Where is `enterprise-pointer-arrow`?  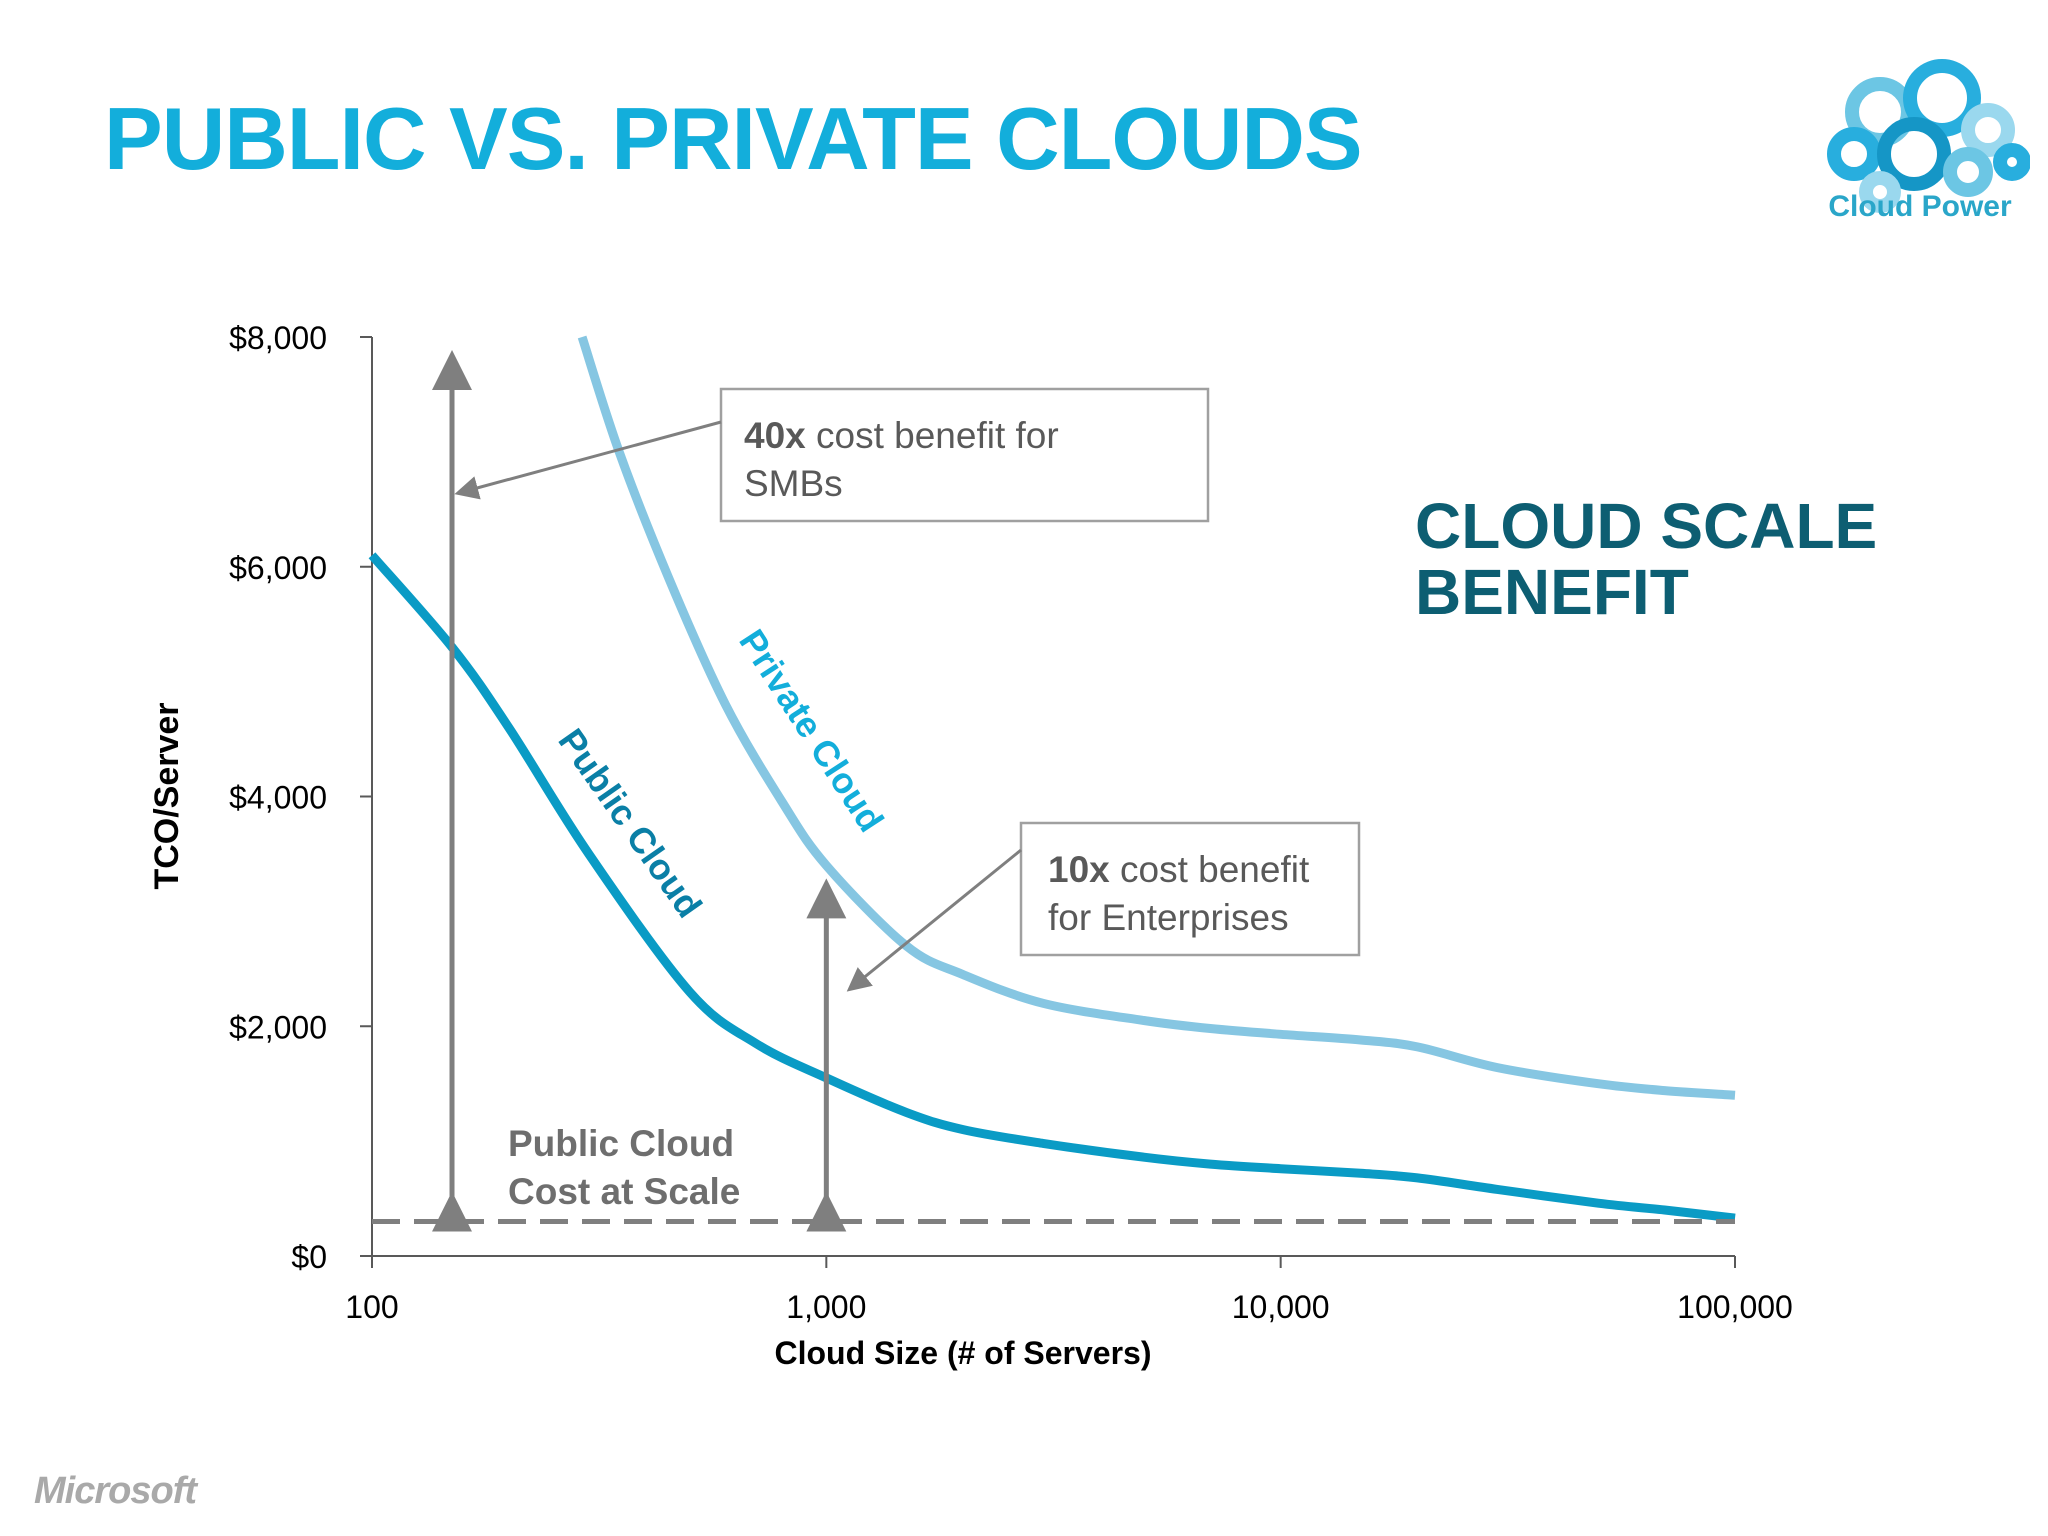 enterprise-pointer-arrow is located at coordinates (934, 920).